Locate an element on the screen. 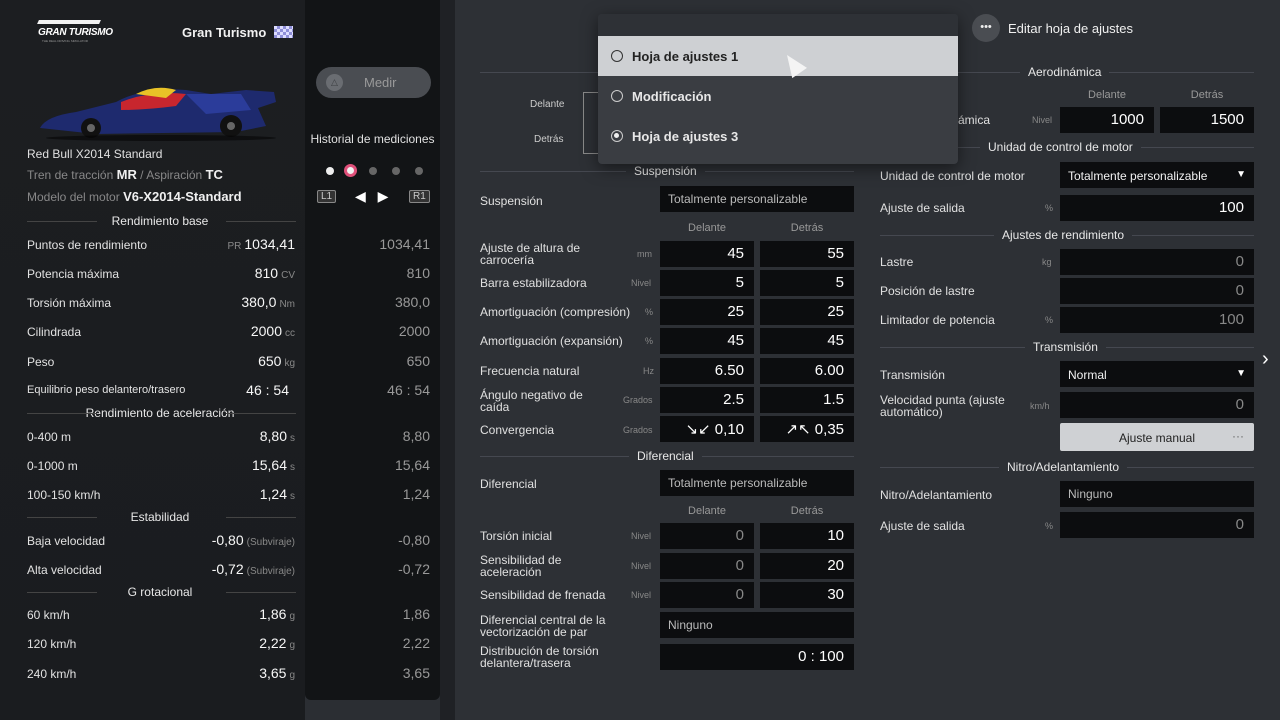 This screenshot has width=1280, height=720. ecu-output-label: Ajuste de salida is located at coordinates (922, 208).